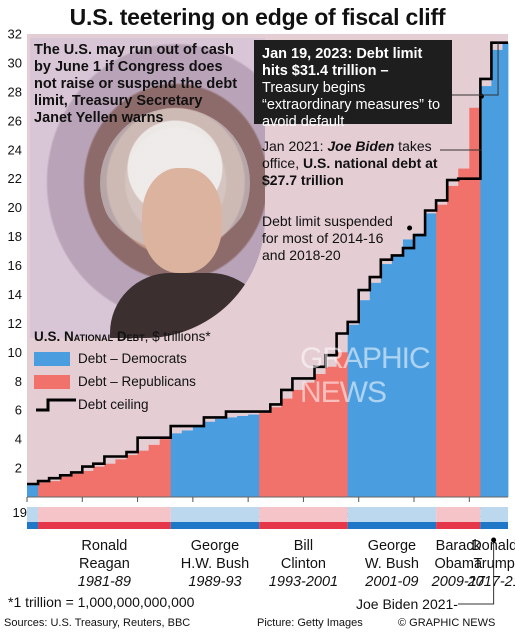 The image size is (515, 634). I want to click on debt-bar-1997, so click(220, 457).